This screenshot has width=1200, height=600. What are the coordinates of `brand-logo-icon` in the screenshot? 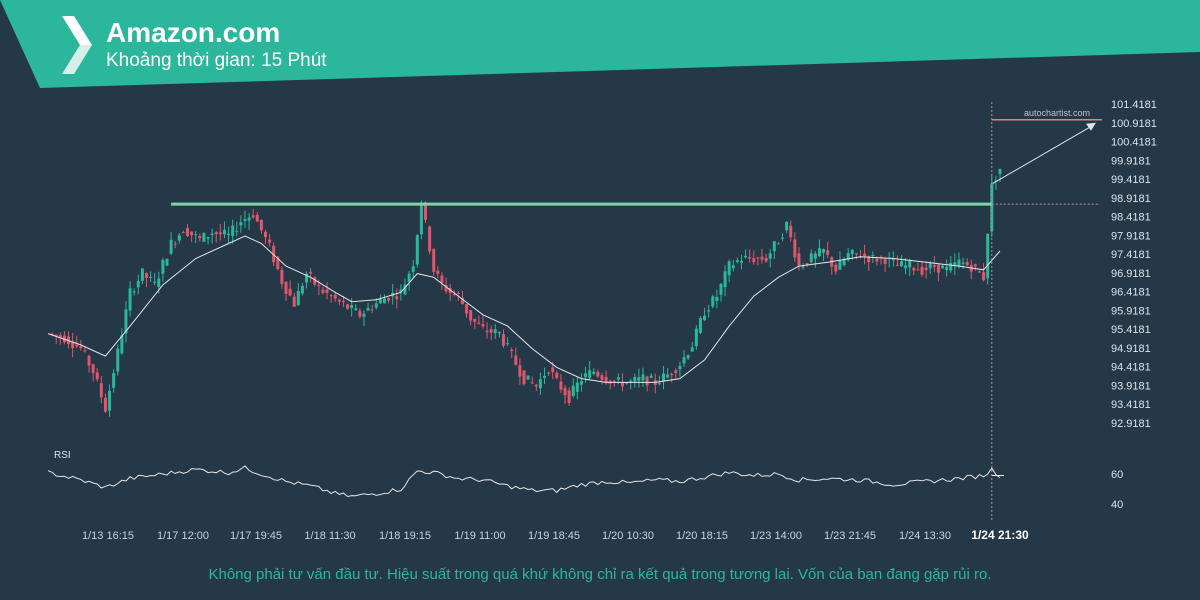 It's located at (77, 45).